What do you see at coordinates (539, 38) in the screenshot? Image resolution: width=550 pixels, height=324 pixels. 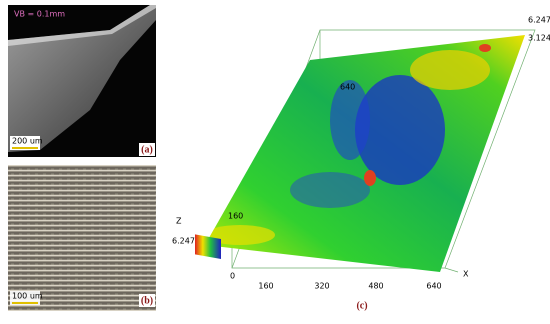 I see `colorbar-mid: 3.124` at bounding box center [539, 38].